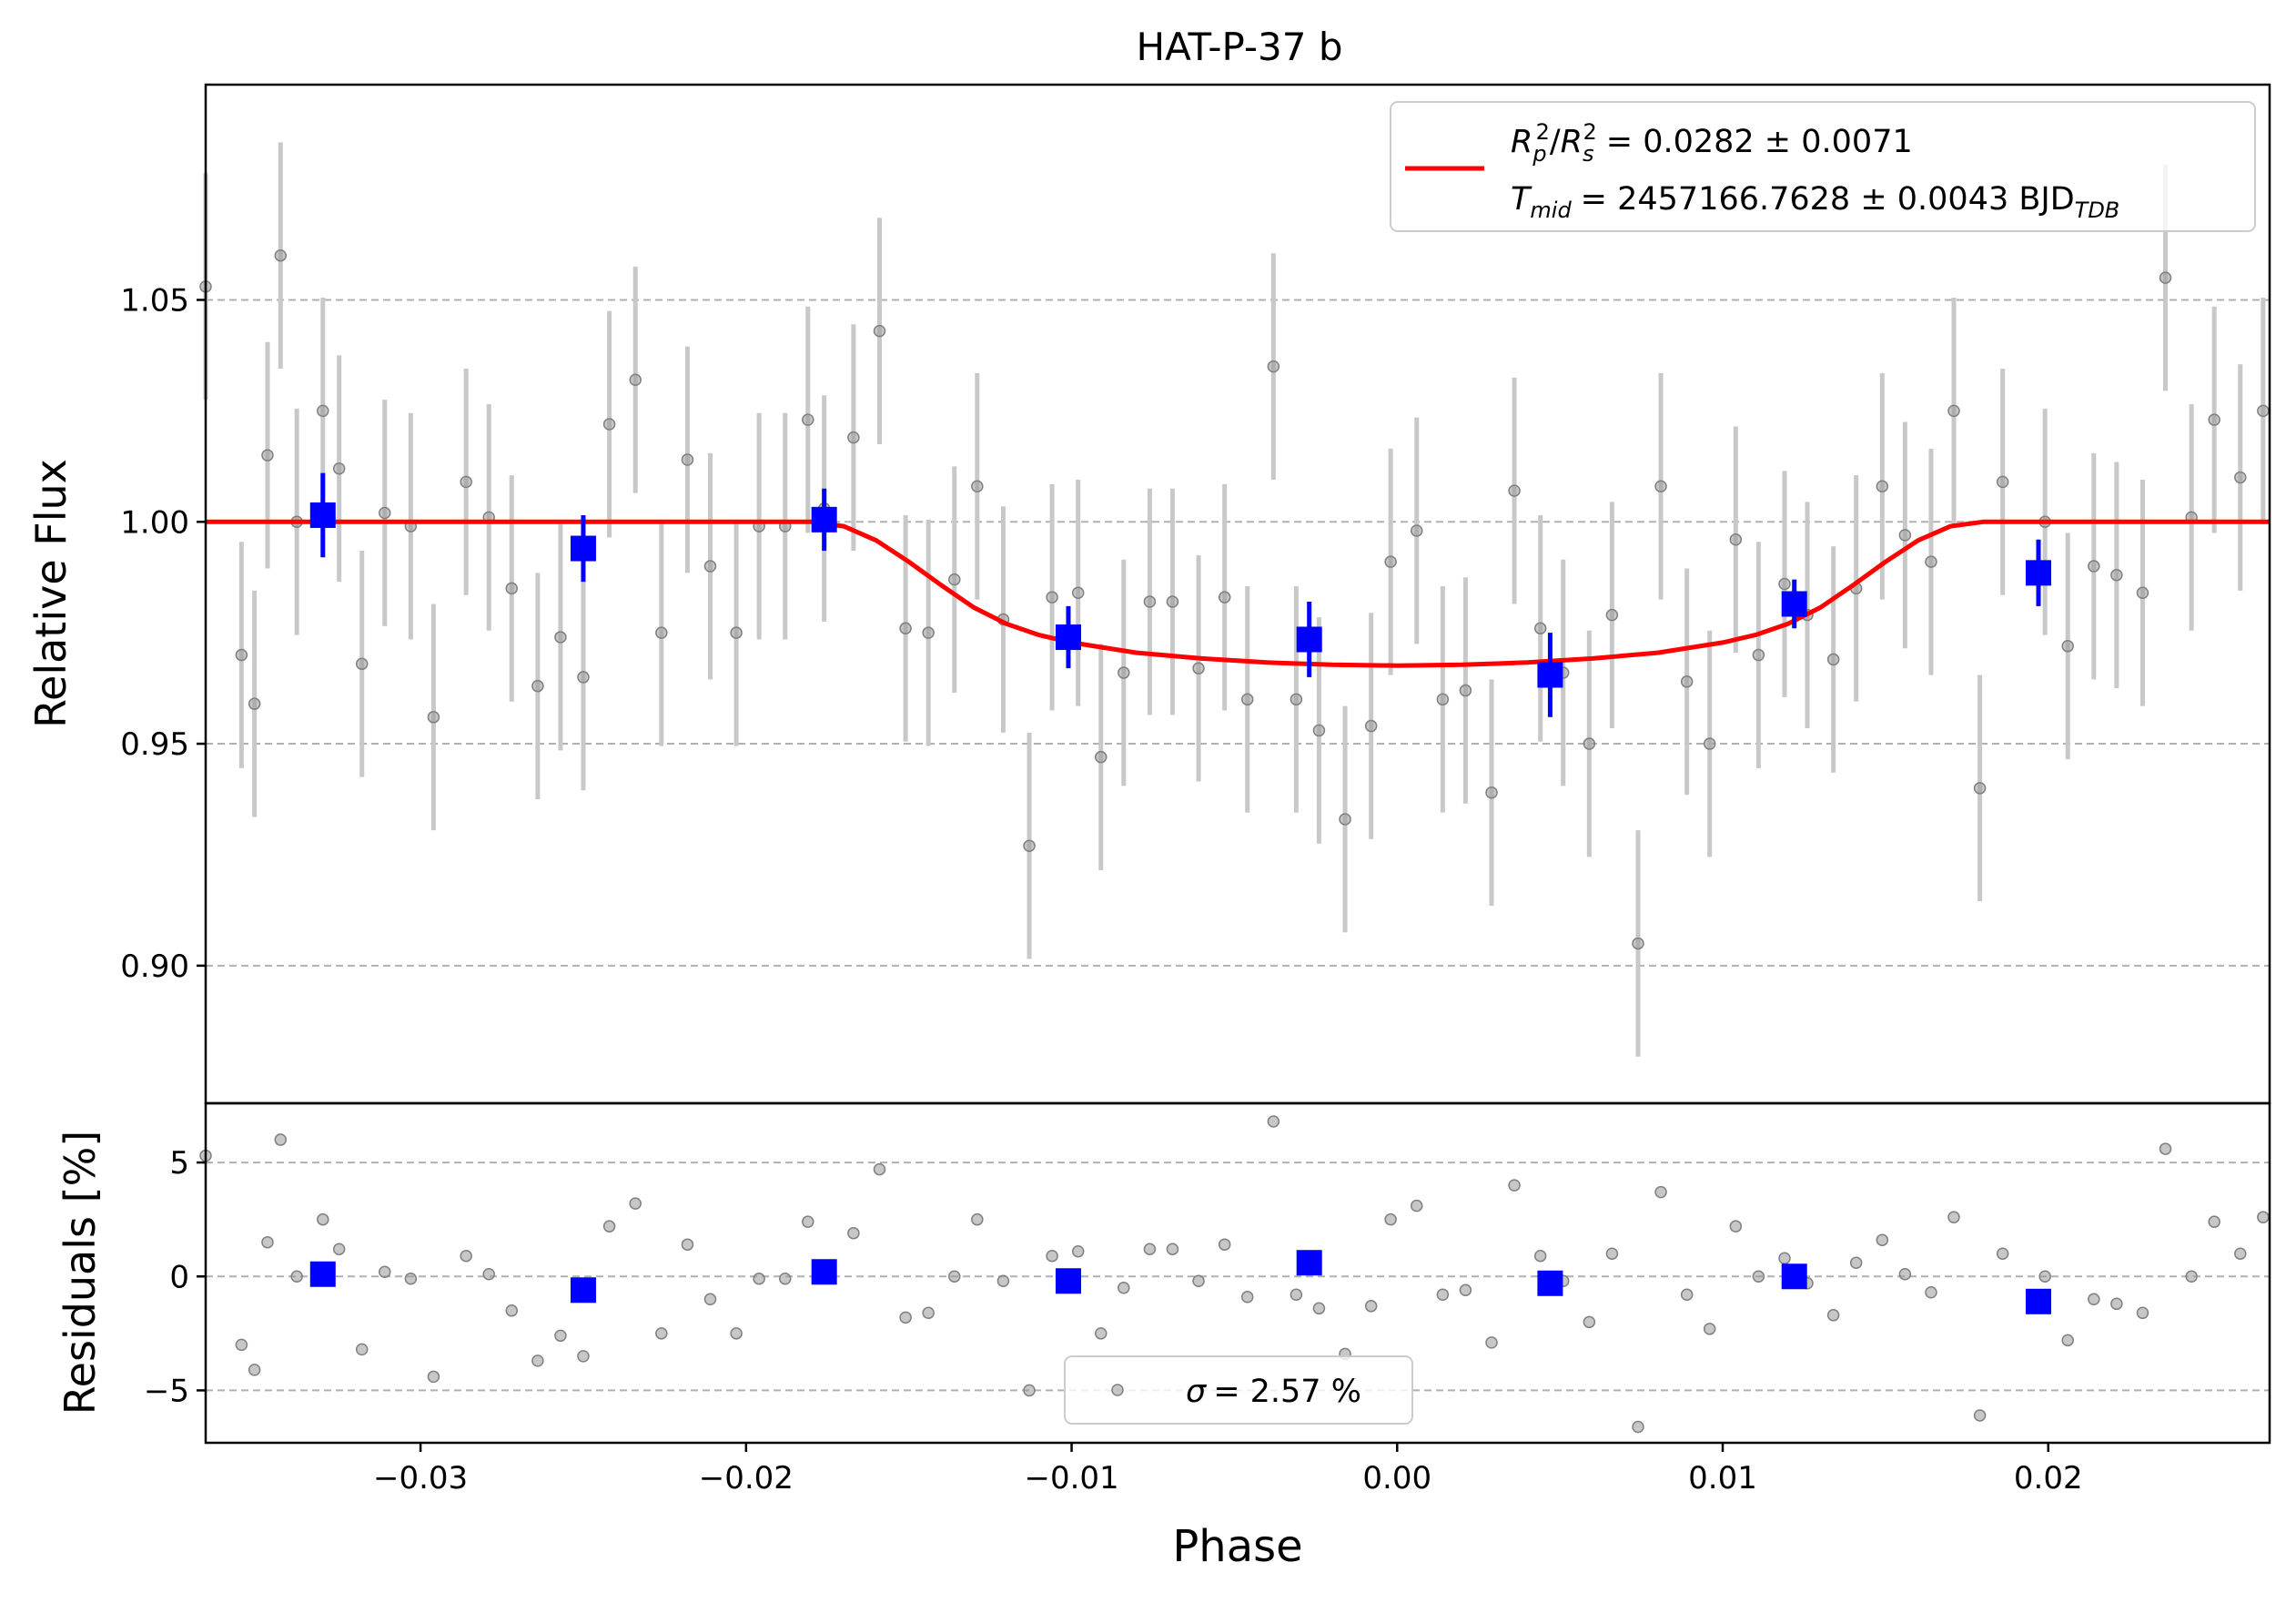 This screenshot has height=1603, width=2296. I want to click on flux-binned-points, so click(1180, 594).